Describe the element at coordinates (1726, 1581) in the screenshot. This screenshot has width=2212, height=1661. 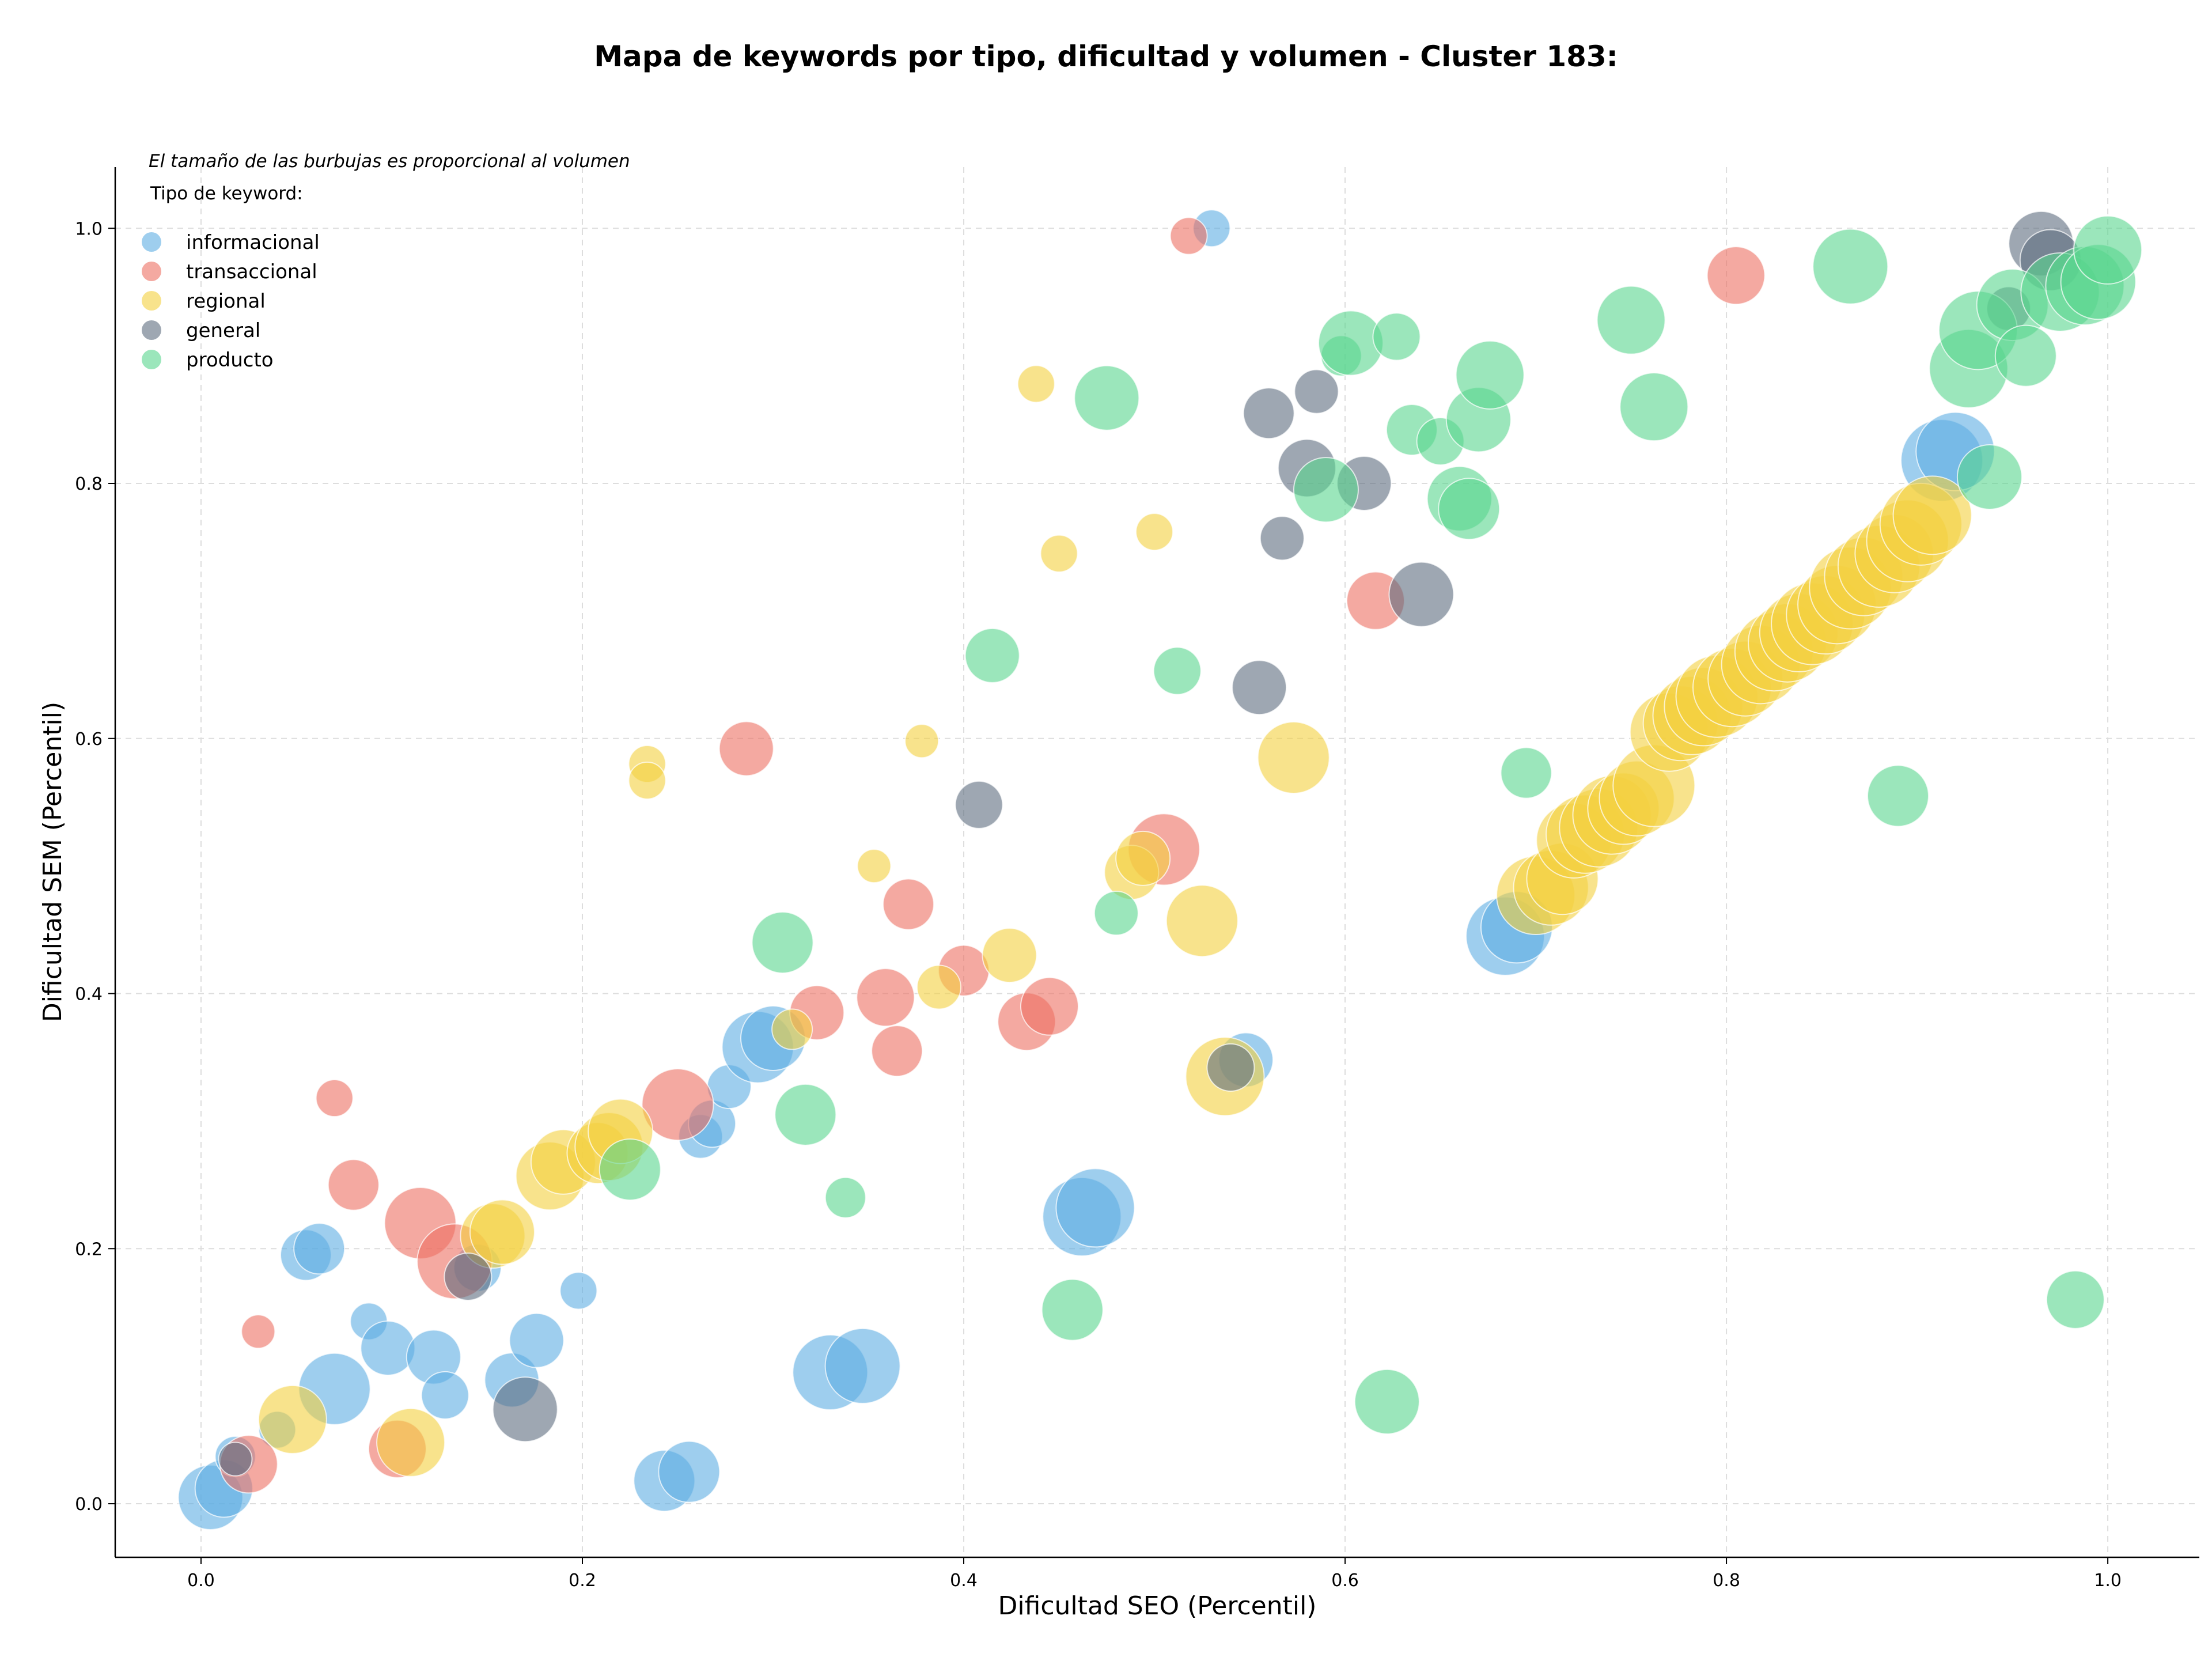
I see `x-tick-label: 0.8` at that location.